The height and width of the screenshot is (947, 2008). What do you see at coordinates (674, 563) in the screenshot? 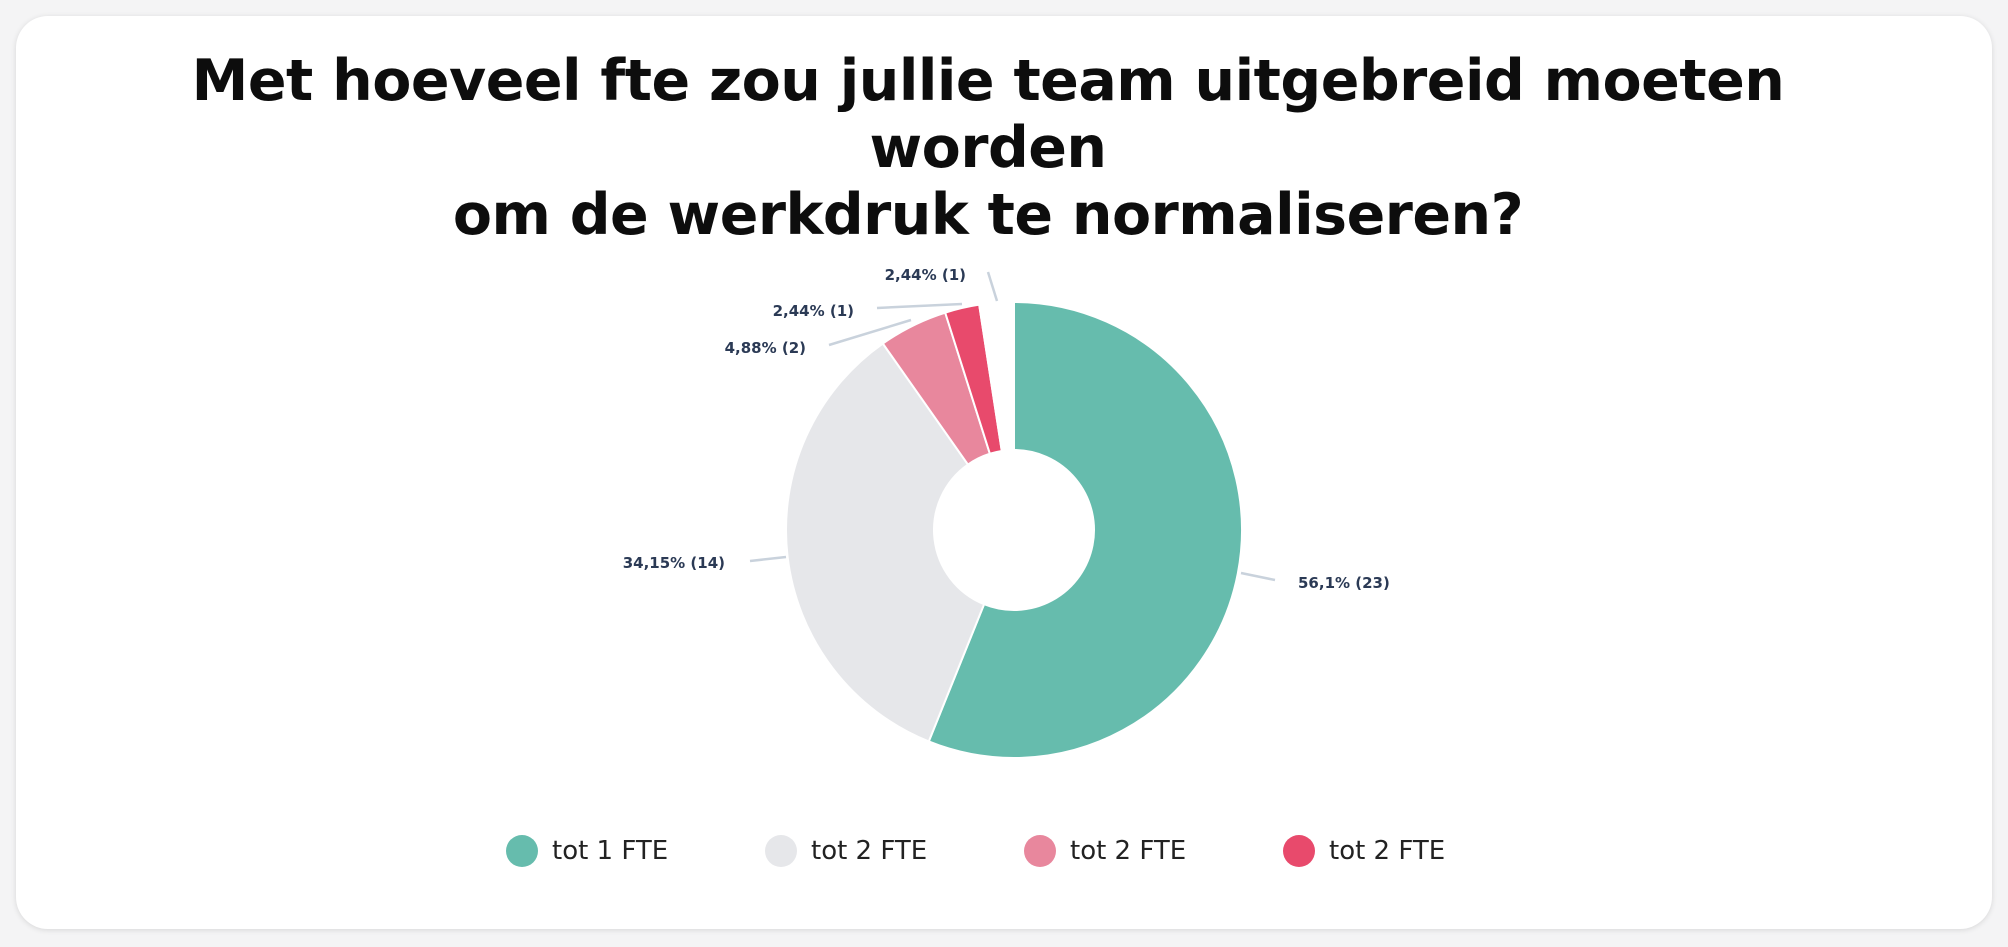
I see `slice-data-label: 34,15% (14)` at bounding box center [674, 563].